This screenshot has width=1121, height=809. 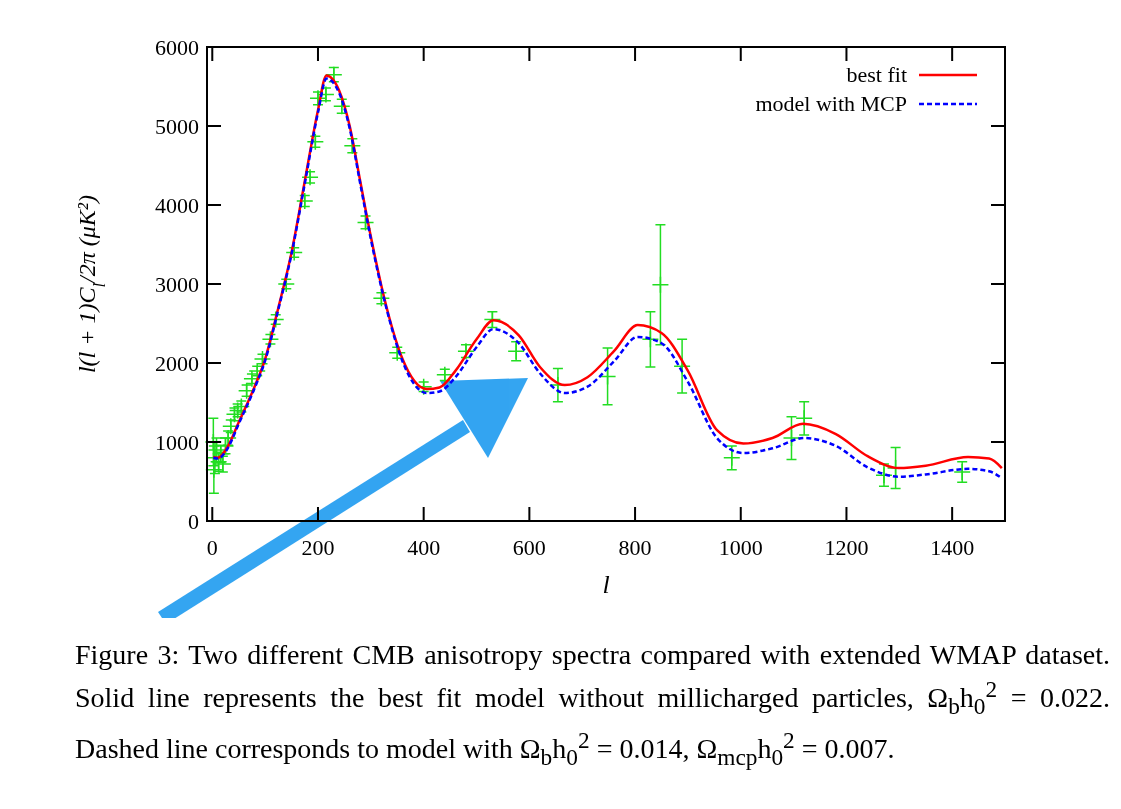 What do you see at coordinates (212, 547) in the screenshot?
I see `x-tick-label: 0` at bounding box center [212, 547].